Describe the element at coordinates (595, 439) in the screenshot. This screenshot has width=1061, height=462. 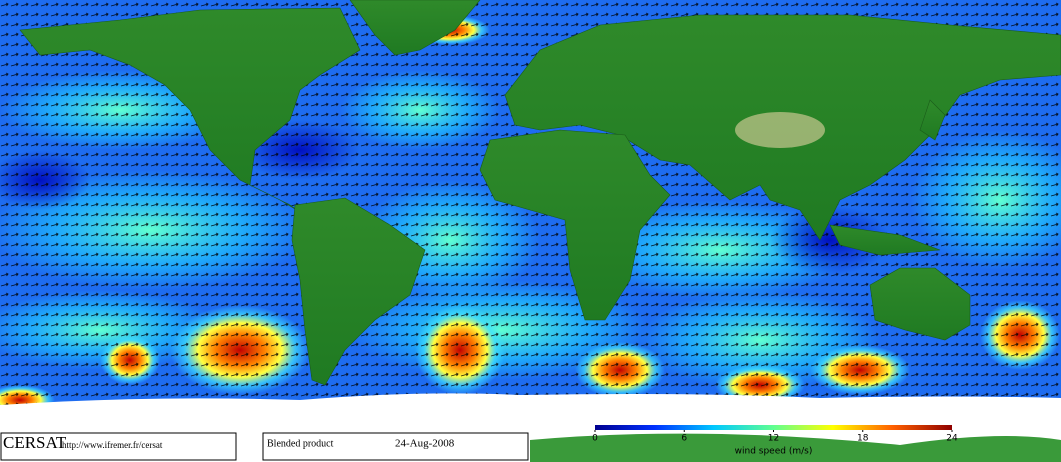
I see `colorbar-tick-label: 0` at that location.